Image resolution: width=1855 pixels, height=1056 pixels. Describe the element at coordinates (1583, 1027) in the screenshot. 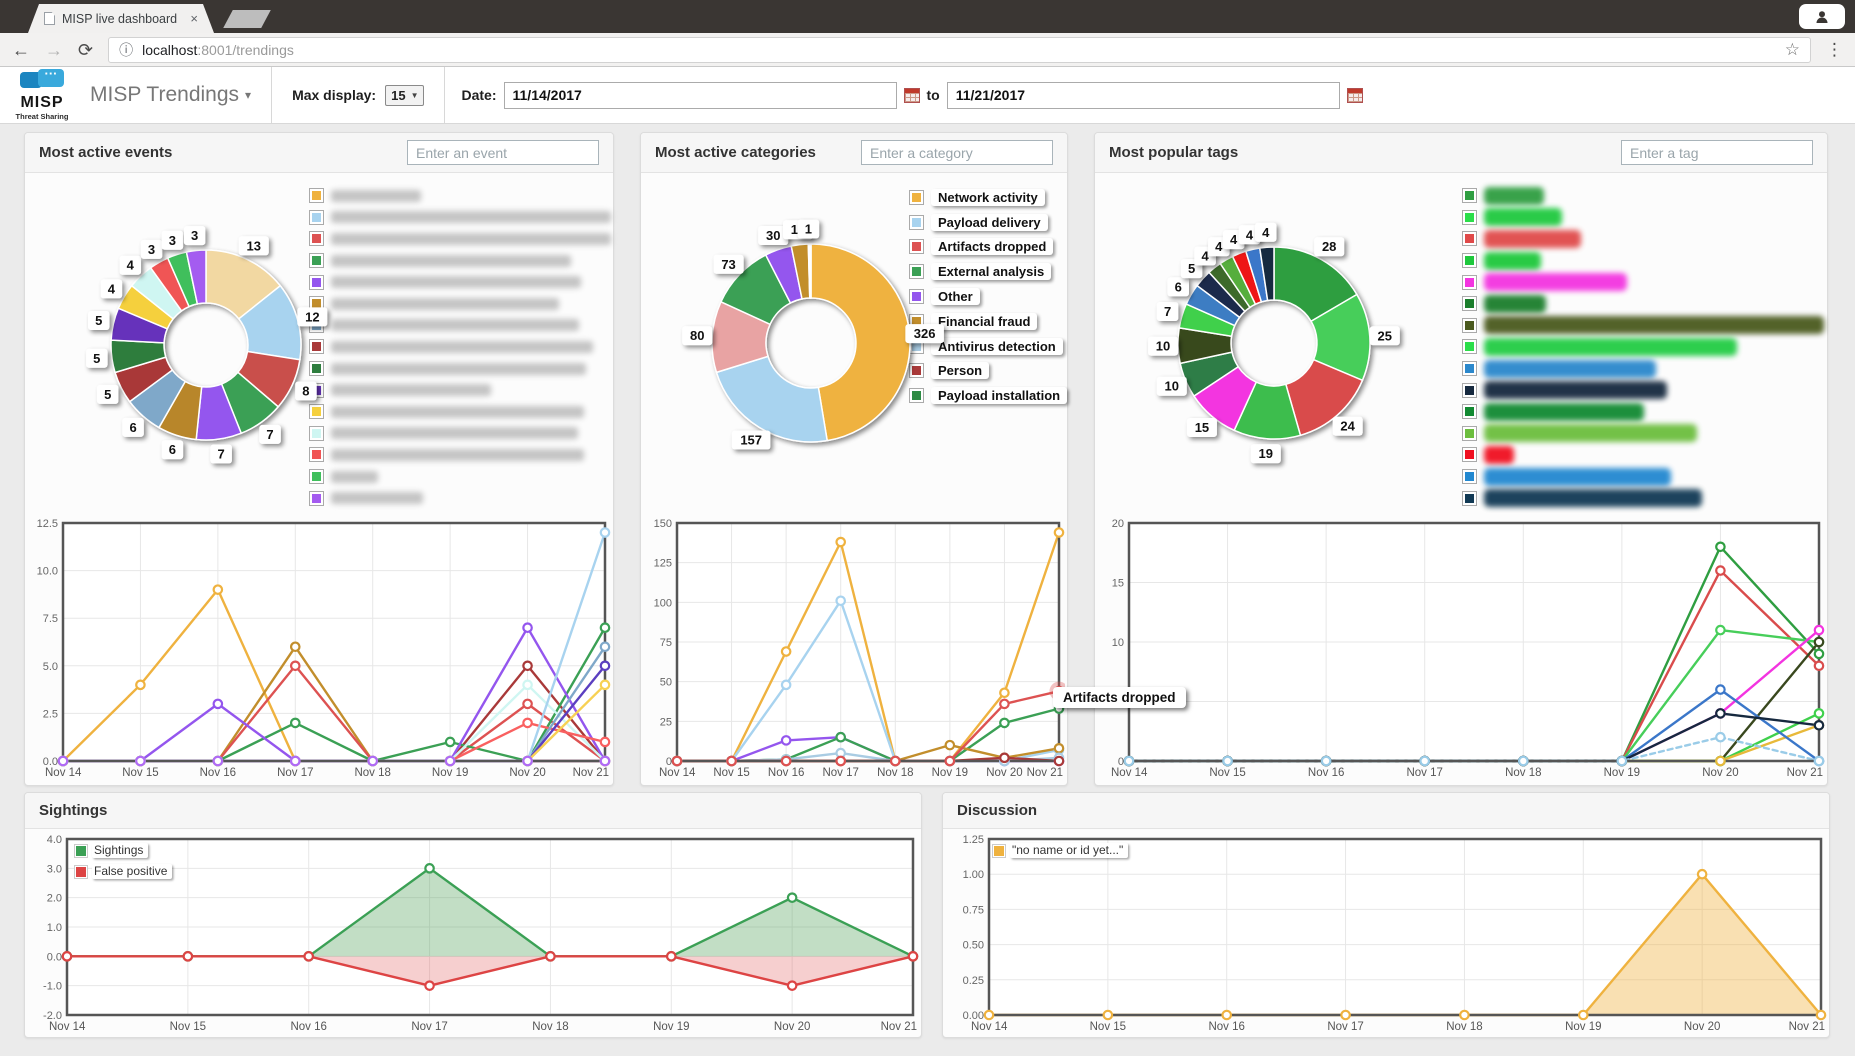

I see `svg-text: Nov 19` at that location.